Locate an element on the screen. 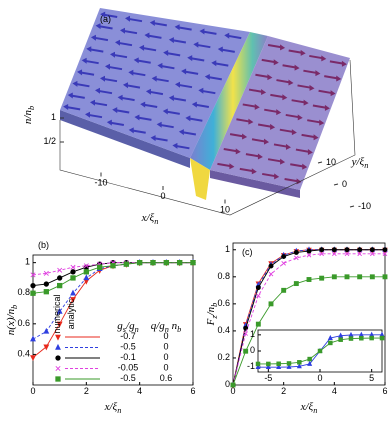 Image resolution: width=390 pixels, height=429 pixels. panel-label: (c) is located at coordinates (247, 252).